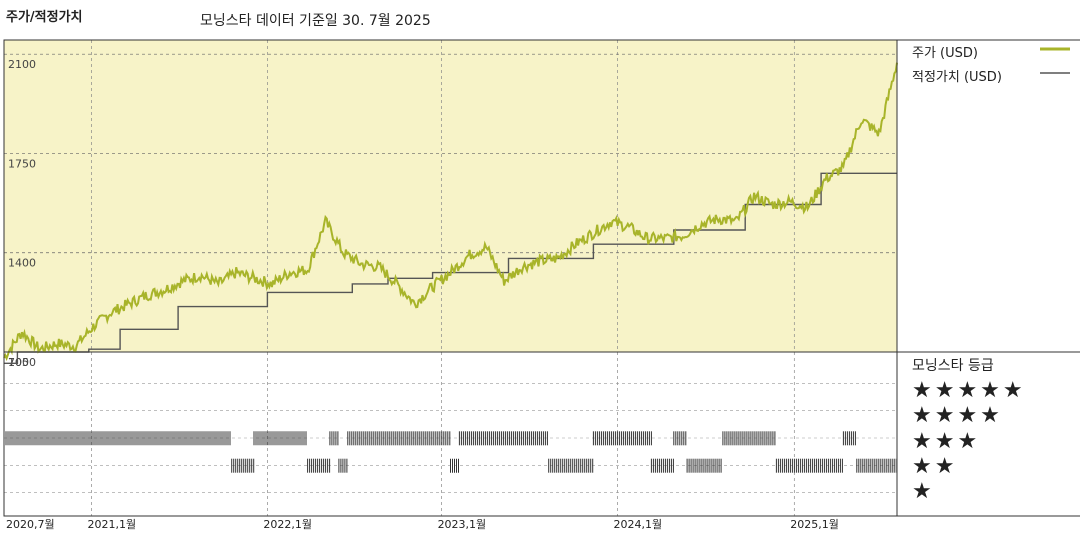 The image size is (1080, 540). What do you see at coordinates (22, 163) in the screenshot?
I see `y-tick-label: 1750` at bounding box center [22, 163].